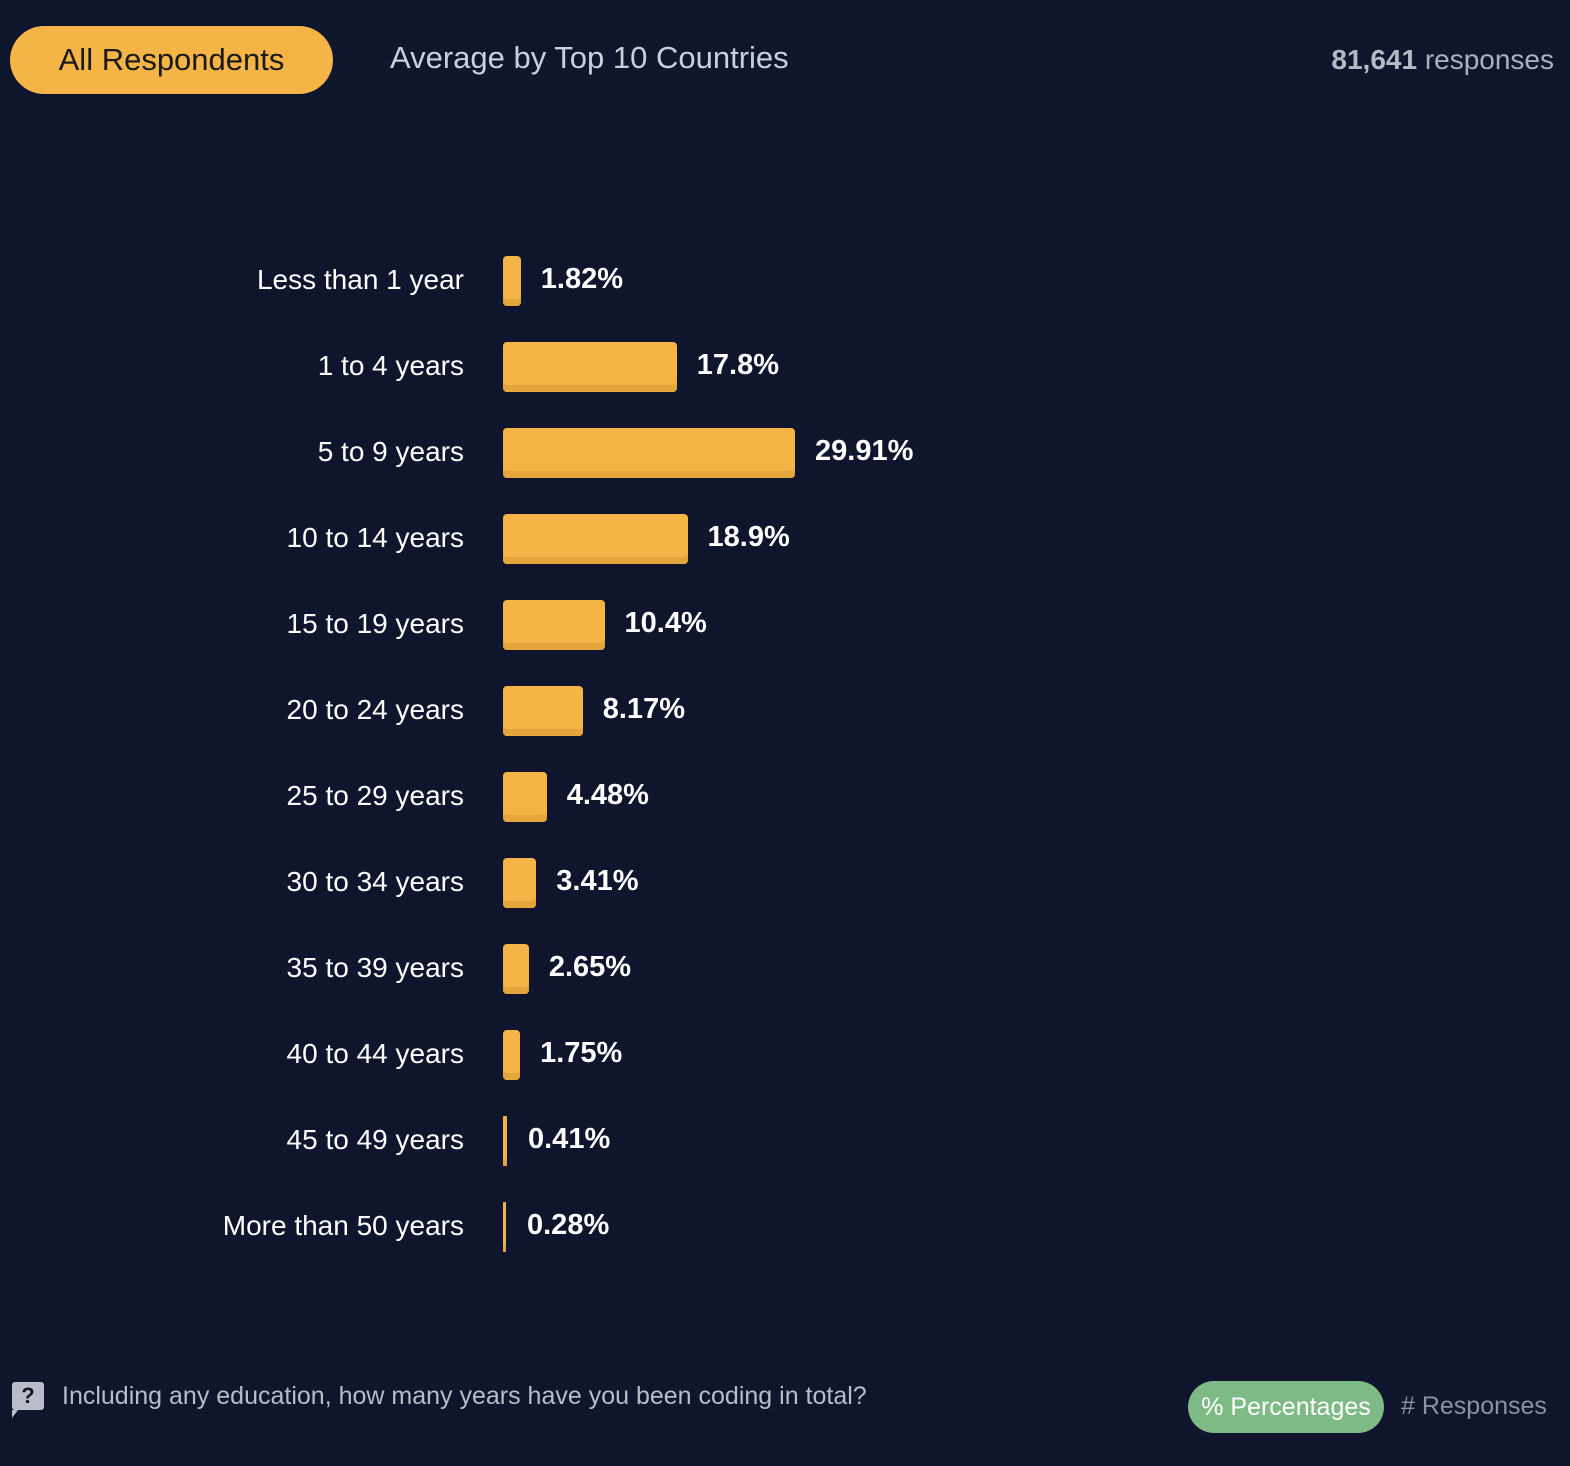 The width and height of the screenshot is (1570, 1466). Describe the element at coordinates (785, 281) in the screenshot. I see `chart-row: Less than 1 year 1.82%` at that location.